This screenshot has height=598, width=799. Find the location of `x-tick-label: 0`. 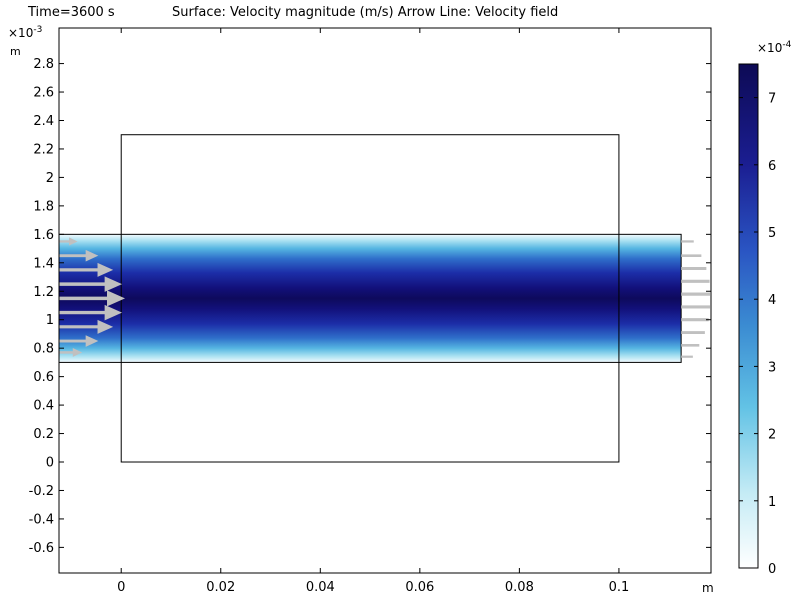

x-tick-label: 0 is located at coordinates (121, 587).